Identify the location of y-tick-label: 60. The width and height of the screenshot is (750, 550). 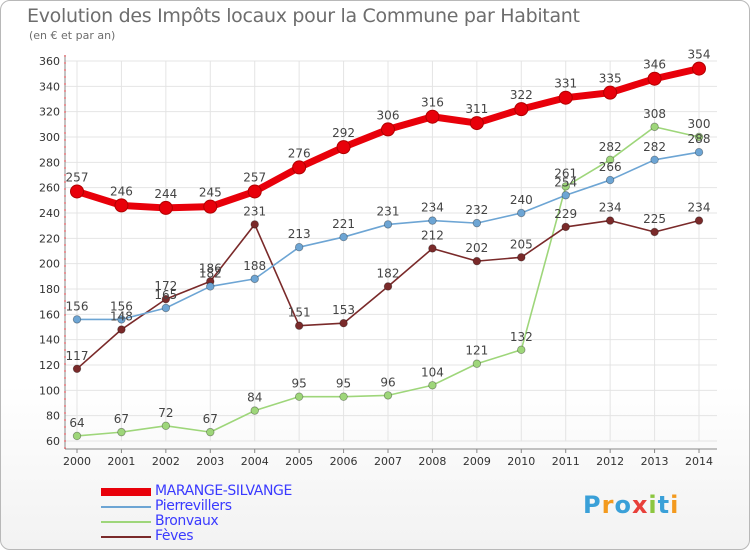
(53, 441).